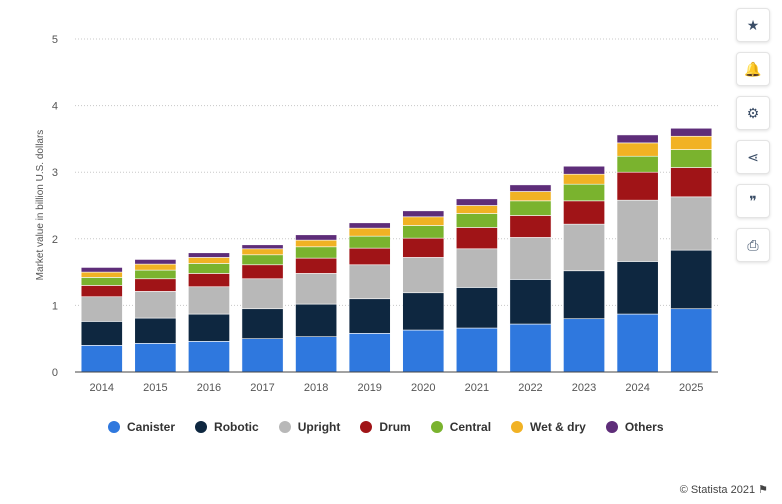  What do you see at coordinates (141, 427) in the screenshot?
I see `legend-item: Canister` at bounding box center [141, 427].